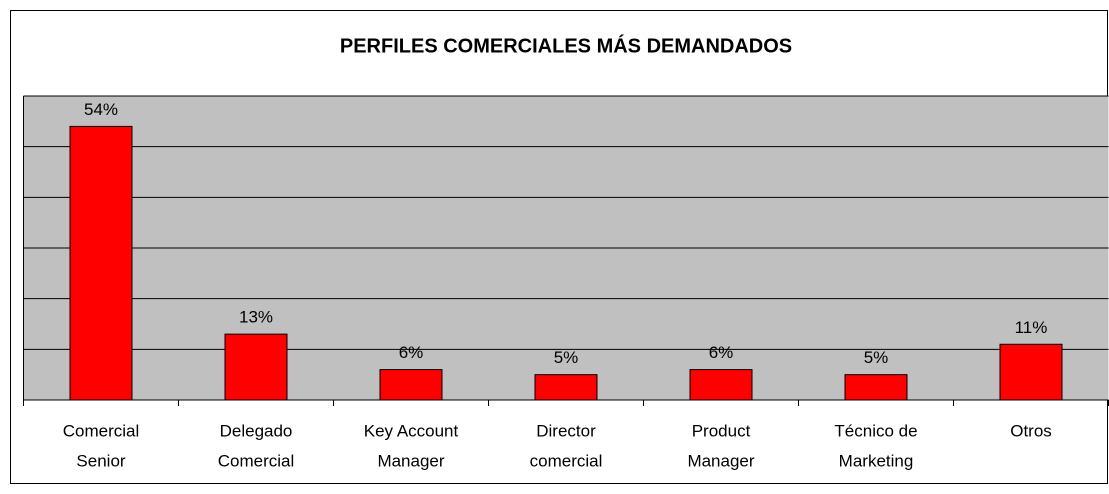  Describe the element at coordinates (566, 430) in the screenshot. I see `x-tick-label: Director` at that location.